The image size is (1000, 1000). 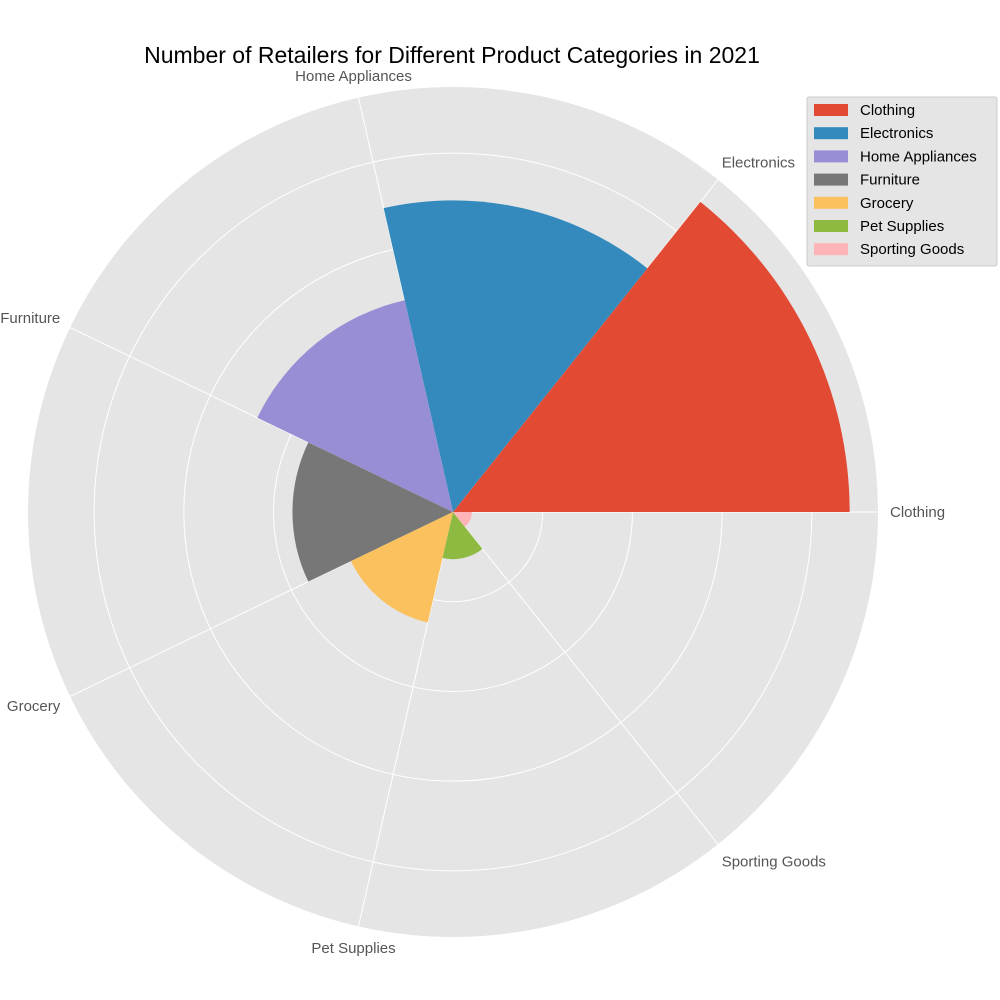 What do you see at coordinates (515, 356) in the screenshot?
I see `bar-electronics` at bounding box center [515, 356].